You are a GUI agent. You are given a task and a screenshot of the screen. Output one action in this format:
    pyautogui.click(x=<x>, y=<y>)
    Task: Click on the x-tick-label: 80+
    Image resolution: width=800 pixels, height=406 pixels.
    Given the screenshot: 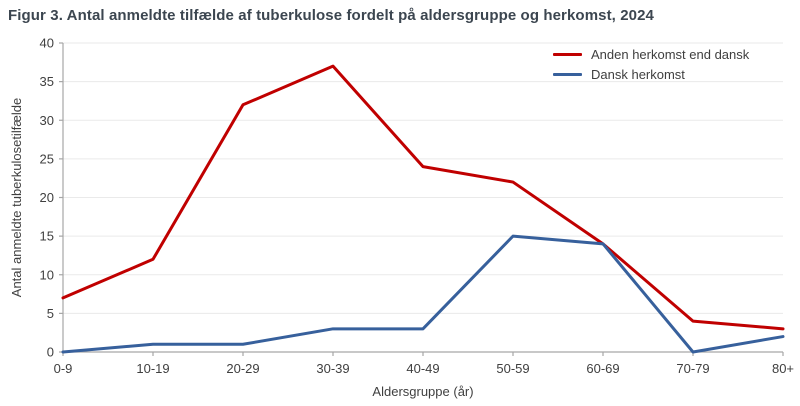 What is the action you would take?
    pyautogui.click(x=783, y=368)
    